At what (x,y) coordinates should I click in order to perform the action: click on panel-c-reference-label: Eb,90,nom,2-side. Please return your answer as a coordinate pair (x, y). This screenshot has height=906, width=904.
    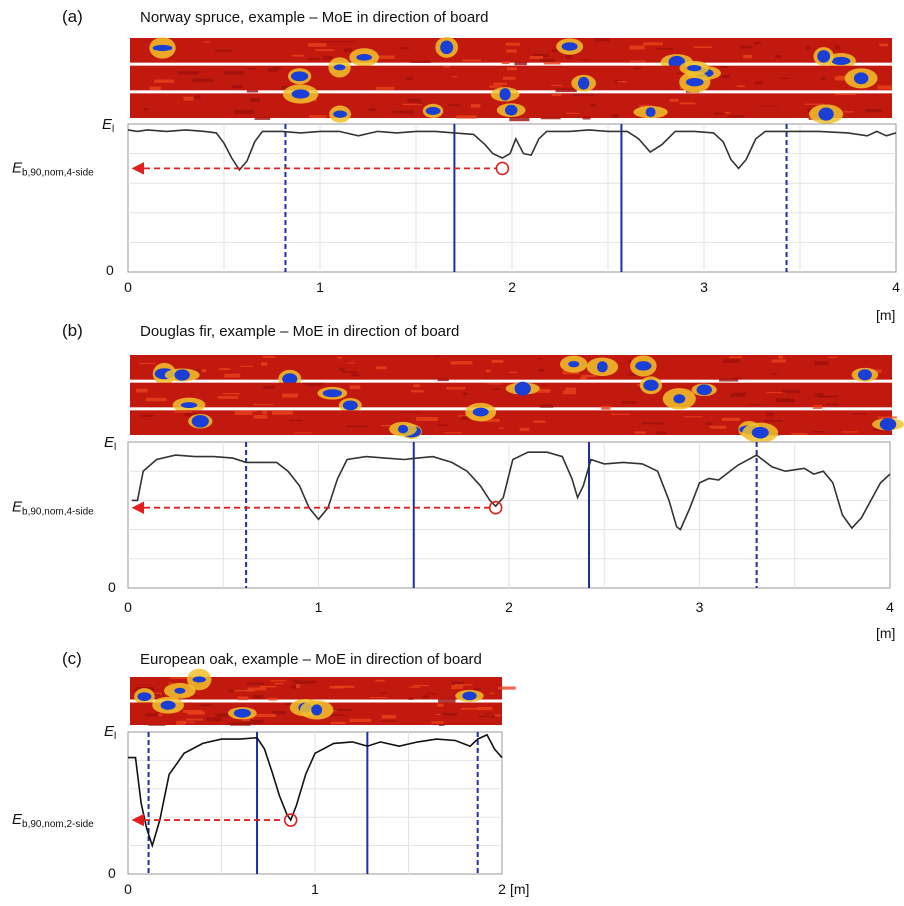
    Looking at the image, I should click on (53, 820).